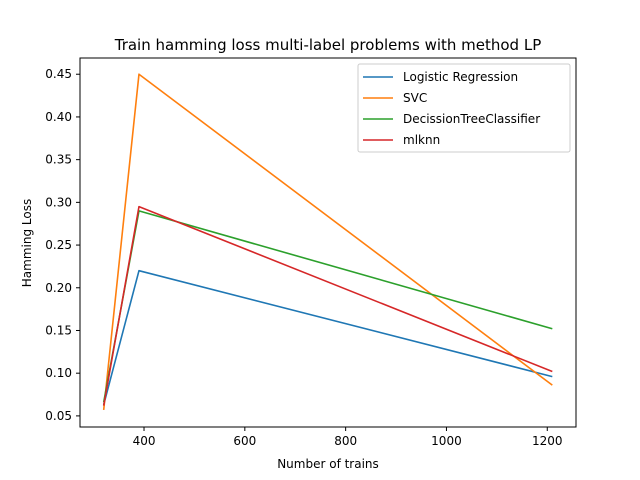  I want to click on y-axis: 0.05 0.10 0.15 0.20 0.25 0.30 0.35 0.40 0.45, so click(62, 245).